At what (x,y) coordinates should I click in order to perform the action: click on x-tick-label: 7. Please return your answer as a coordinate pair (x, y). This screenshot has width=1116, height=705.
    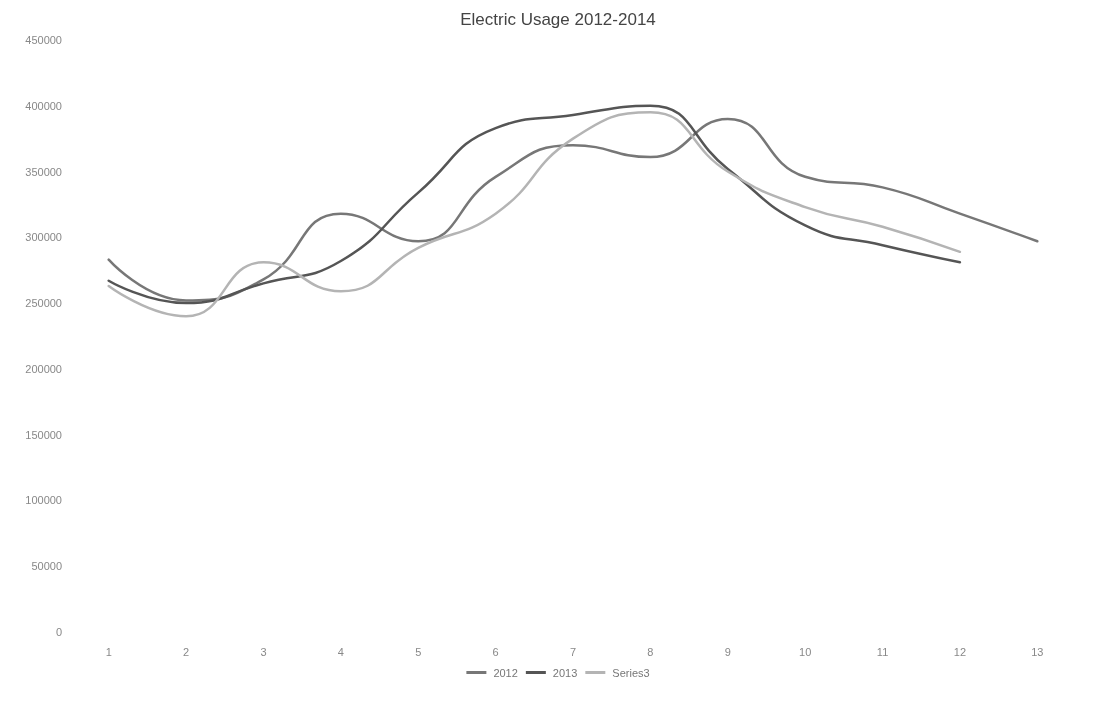
    Looking at the image, I should click on (573, 651).